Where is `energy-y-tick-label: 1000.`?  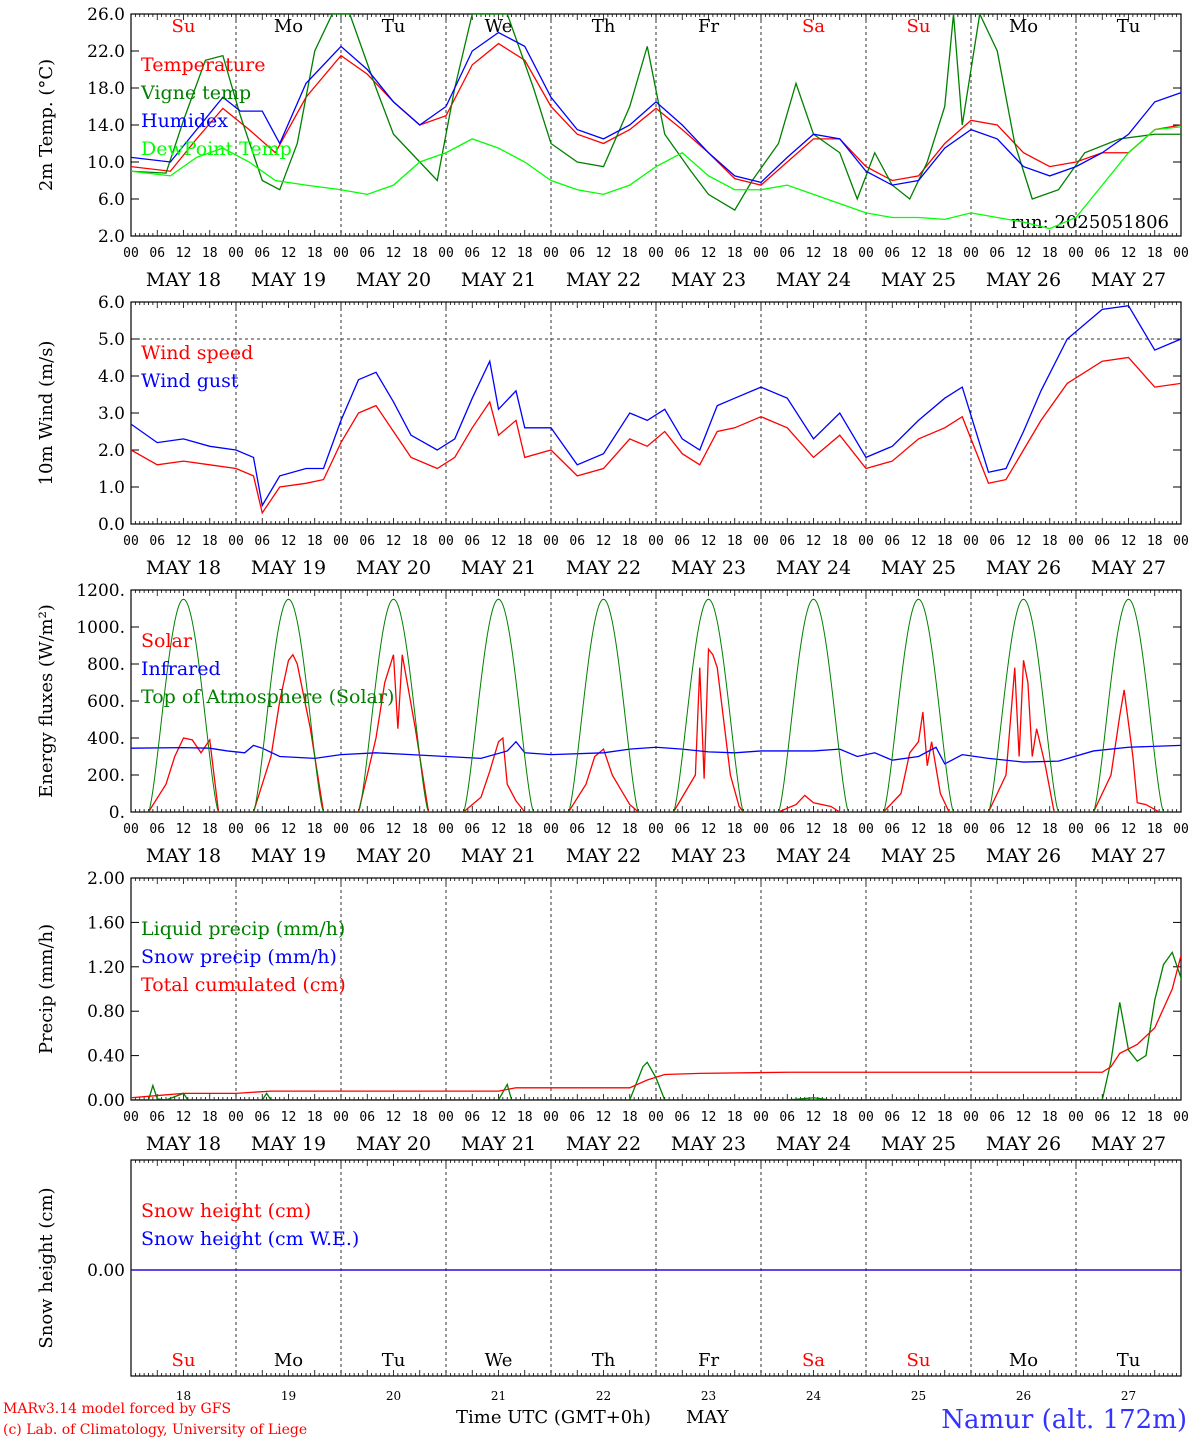 energy-y-tick-label: 1000. is located at coordinates (100, 628).